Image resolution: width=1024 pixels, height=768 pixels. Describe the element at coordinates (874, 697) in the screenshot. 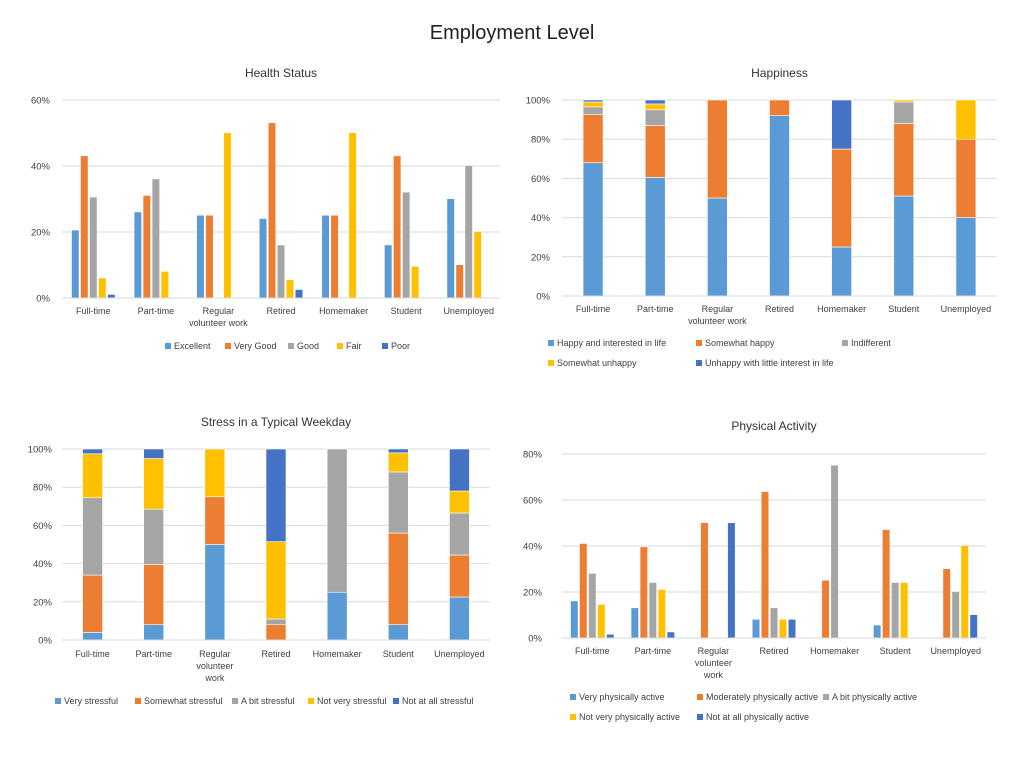

I see `legend-label-a-bit-physically-active: A bit physically active` at that location.